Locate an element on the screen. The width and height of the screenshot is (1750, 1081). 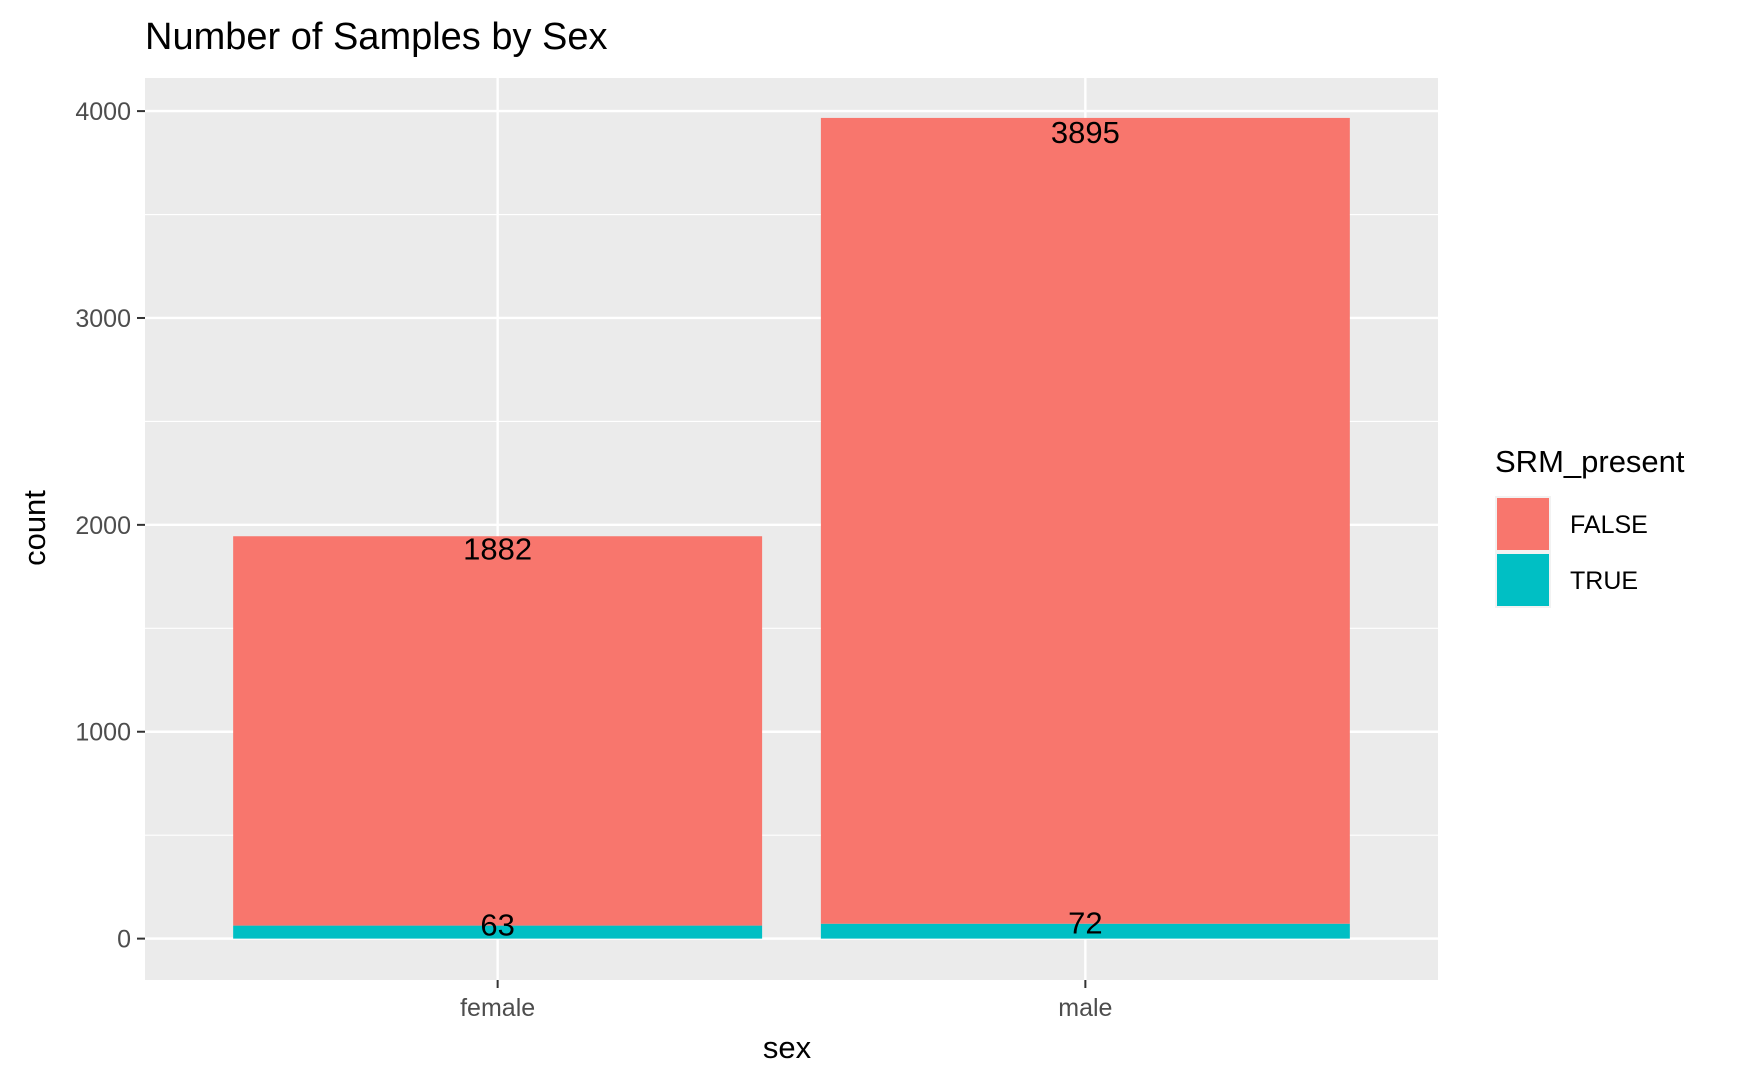
legend-label: TRUE is located at coordinates (1604, 581).